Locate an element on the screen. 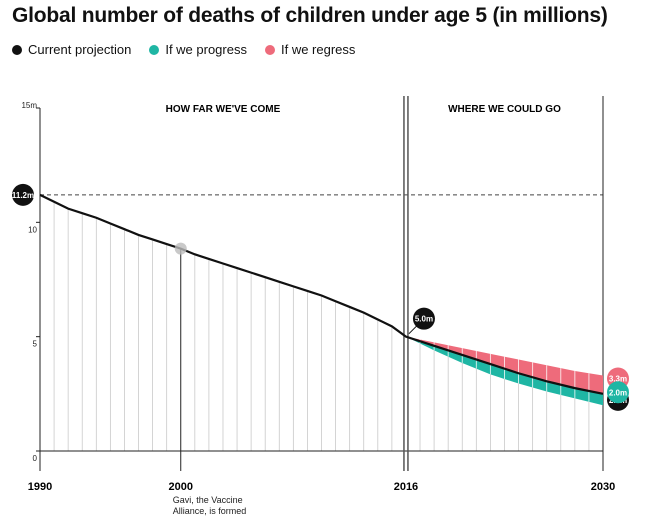 The width and height of the screenshot is (655, 522). legend-dot-current is located at coordinates (17, 49).